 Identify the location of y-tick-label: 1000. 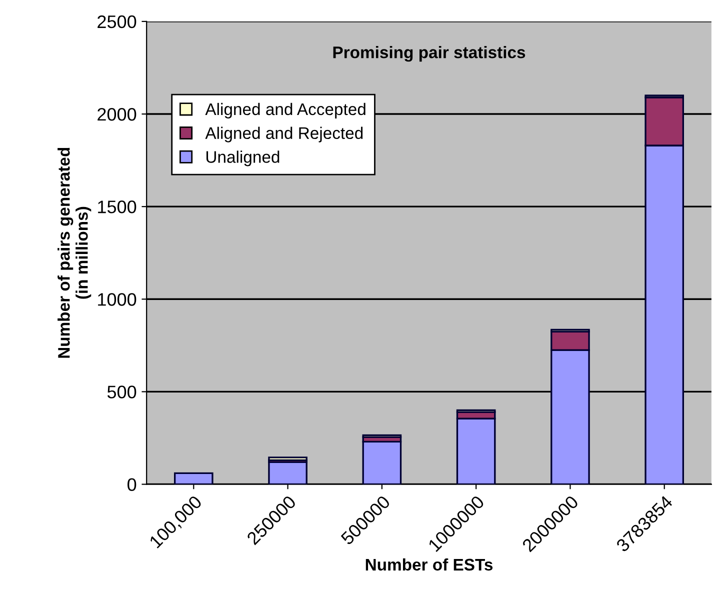
(117, 299).